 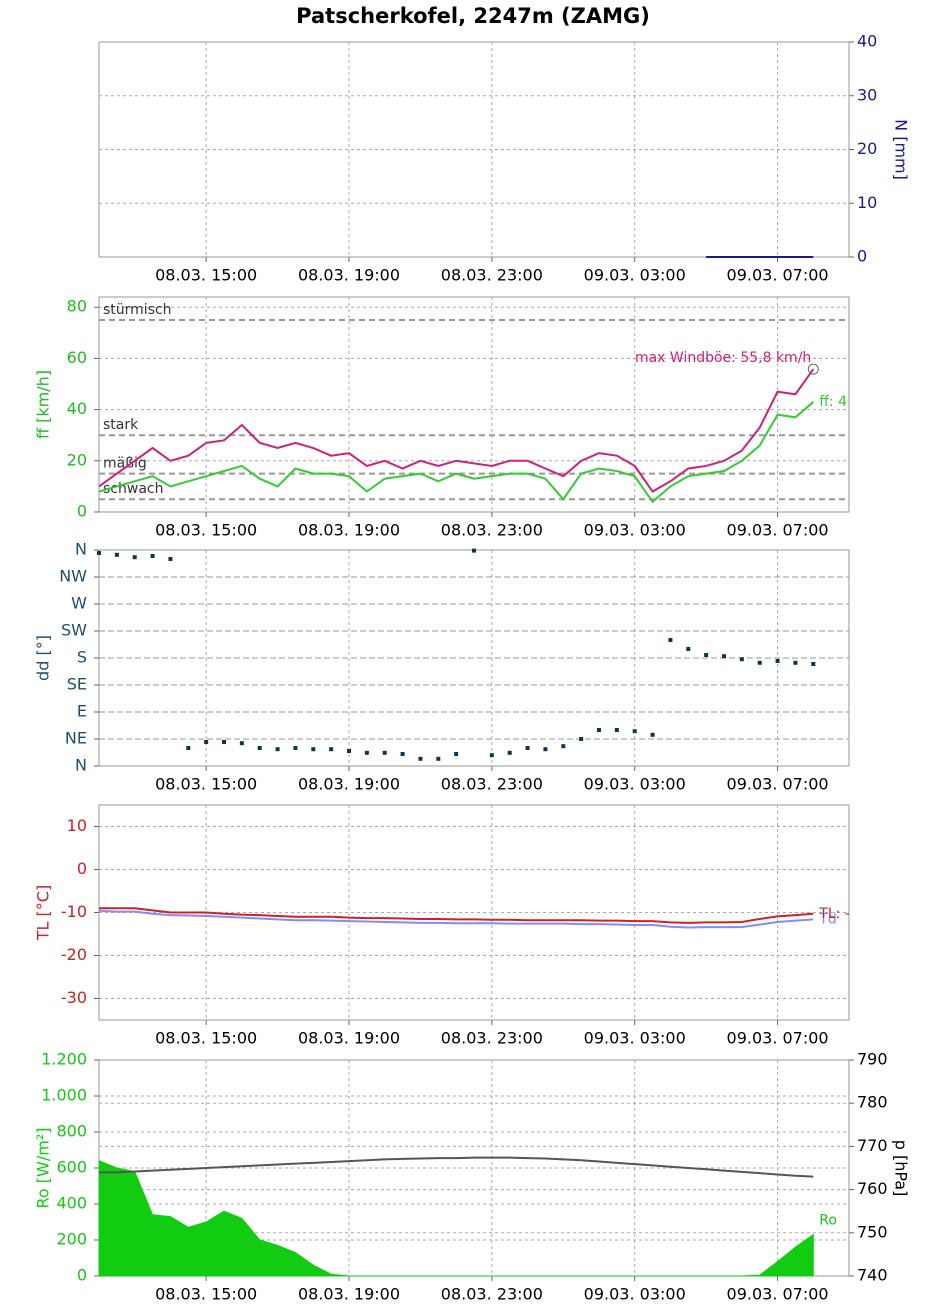 I want to click on area, so click(x=456, y=1218).